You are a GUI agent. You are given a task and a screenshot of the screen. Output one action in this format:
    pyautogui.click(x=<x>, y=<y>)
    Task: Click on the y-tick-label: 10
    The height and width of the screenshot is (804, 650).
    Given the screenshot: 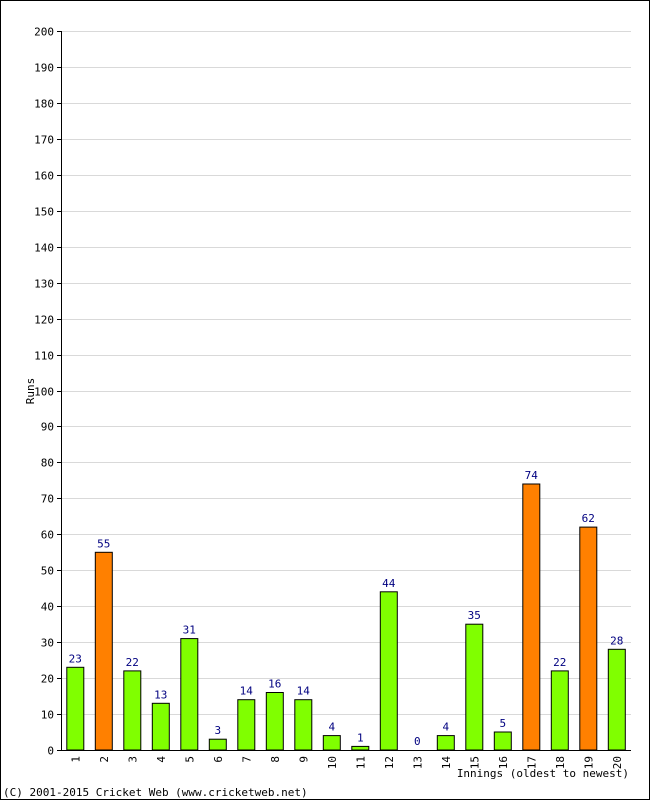 What is the action you would take?
    pyautogui.click(x=47, y=715)
    